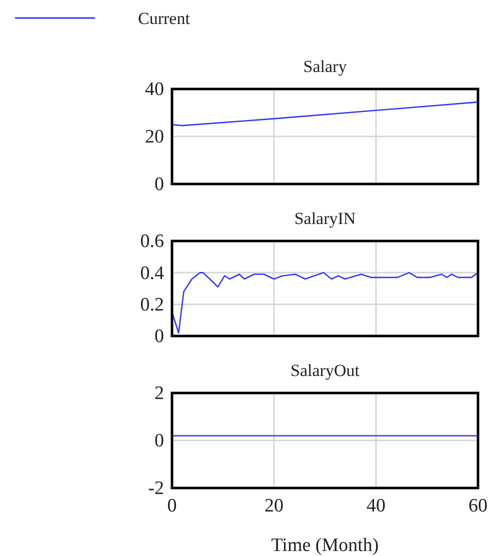 This screenshot has height=556, width=494. I want to click on x-tick-label: 60, so click(478, 505).